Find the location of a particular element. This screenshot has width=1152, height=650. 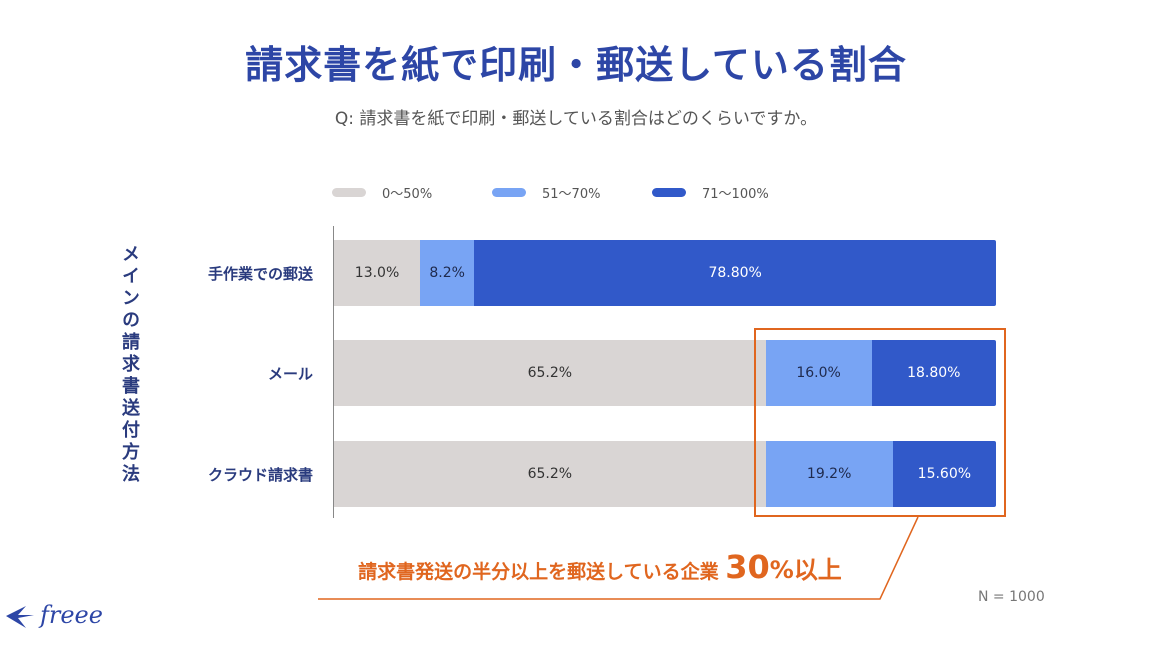

bar-value-label: 18.80% is located at coordinates (934, 373).